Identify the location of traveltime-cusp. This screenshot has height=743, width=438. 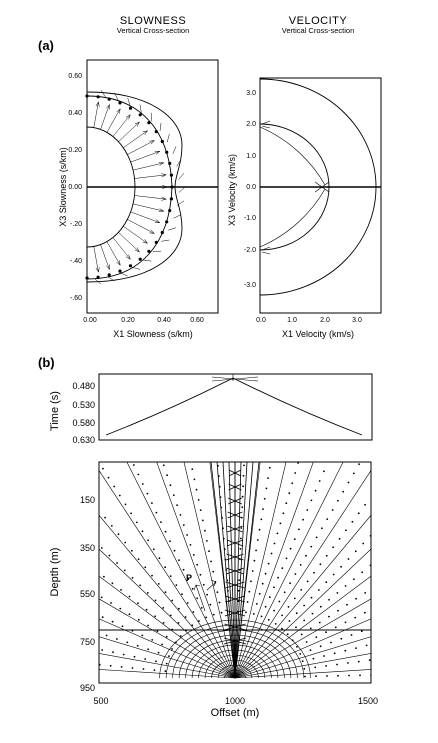
(235, 378).